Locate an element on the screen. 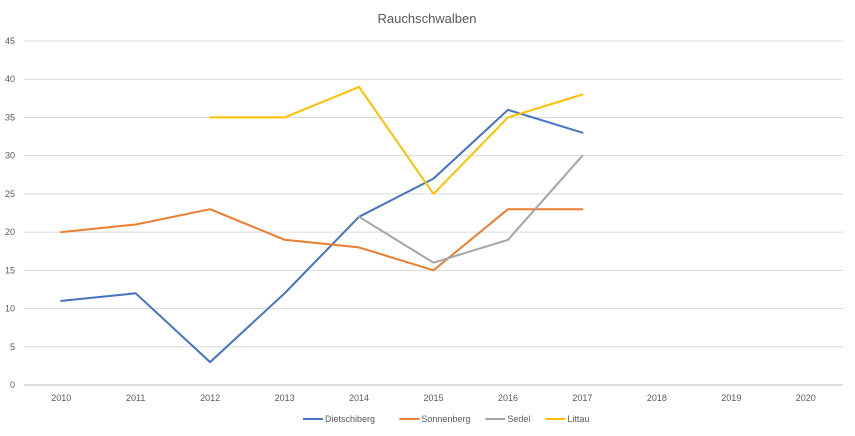 The height and width of the screenshot is (436, 855). y-tick-label: 10 is located at coordinates (10, 309).